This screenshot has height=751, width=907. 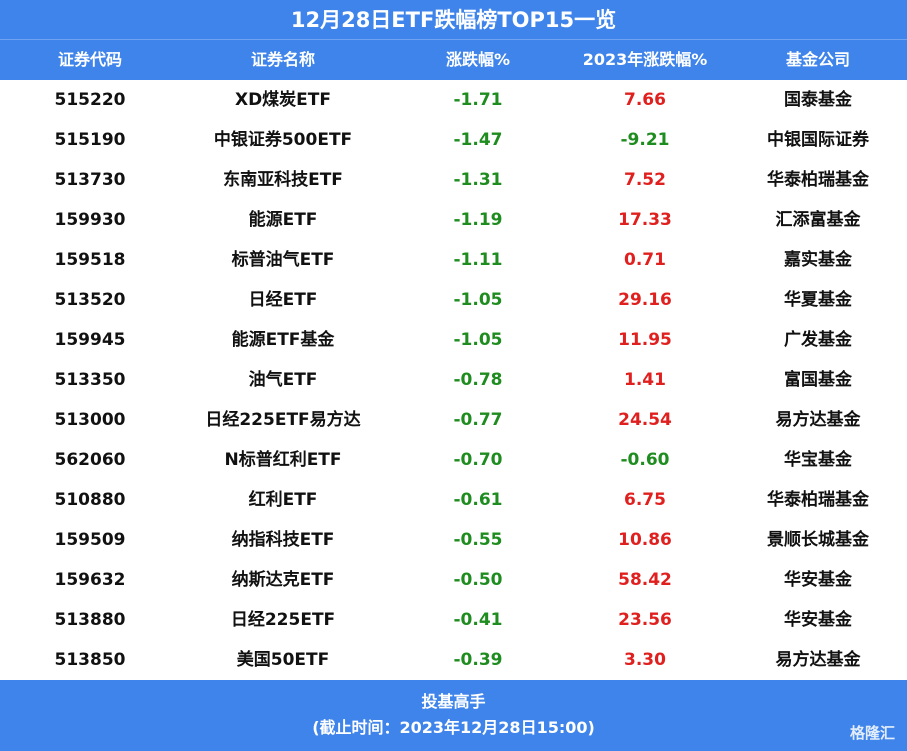 I want to click on table-cell: 能源ETF基金, so click(x=283, y=340).